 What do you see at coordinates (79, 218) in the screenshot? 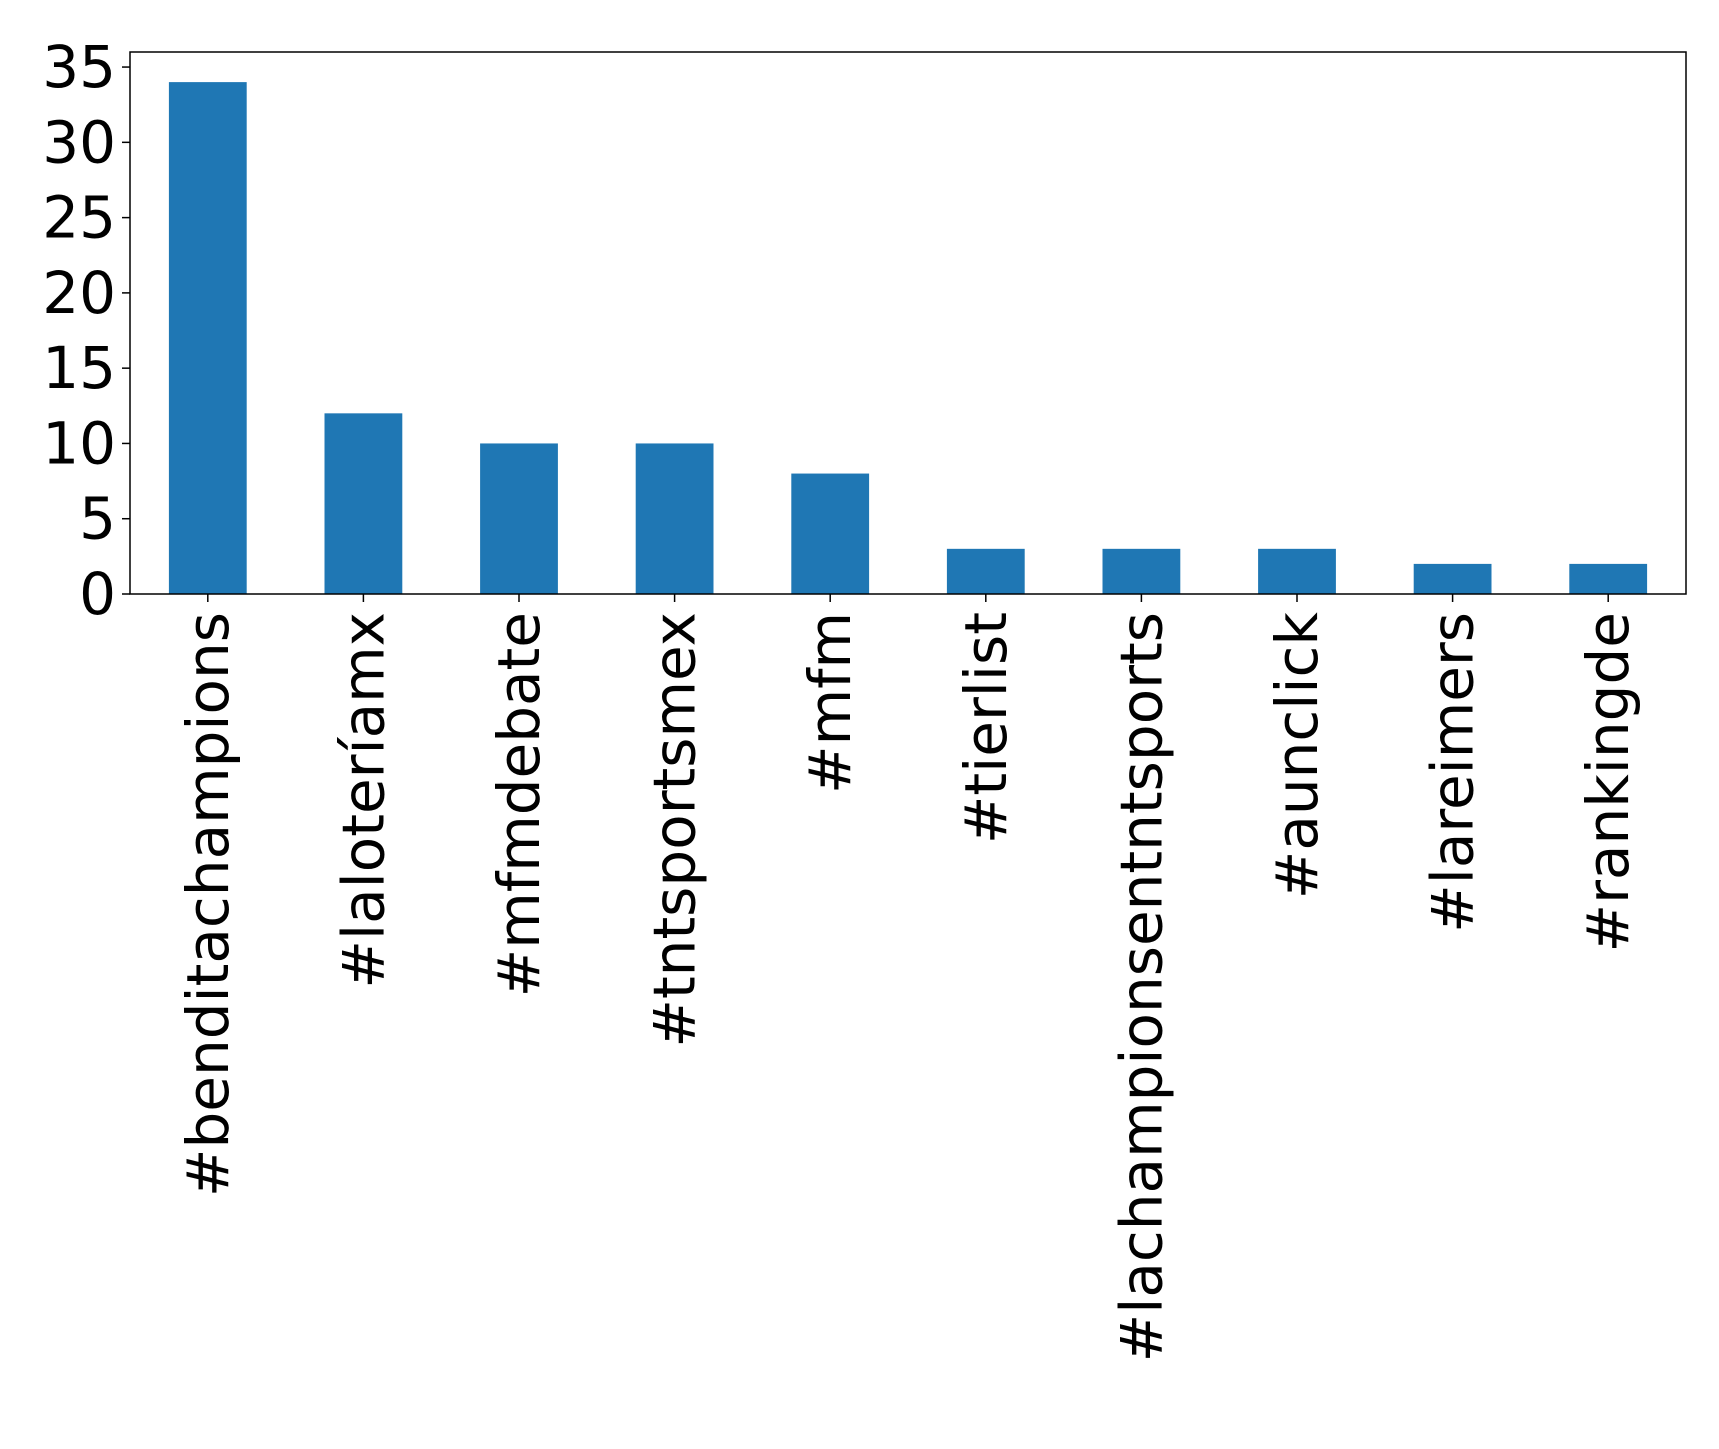
I see `y-tick-label-5: 25` at bounding box center [79, 218].